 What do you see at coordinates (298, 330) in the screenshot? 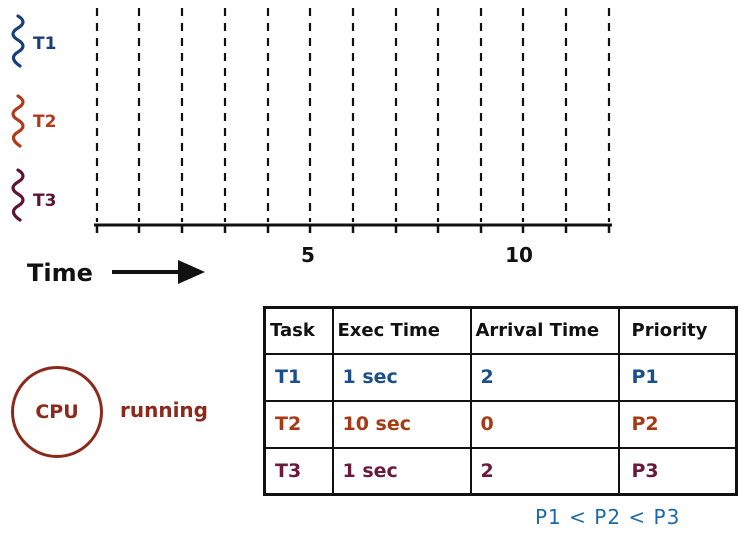
I see `header-task: Task` at bounding box center [298, 330].